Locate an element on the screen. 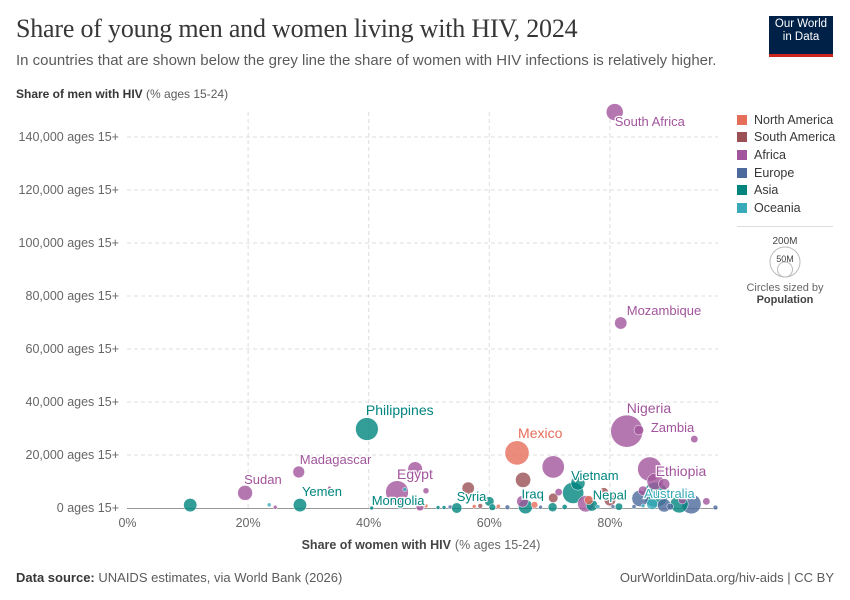  size-label-small: 50M is located at coordinates (785, 259).